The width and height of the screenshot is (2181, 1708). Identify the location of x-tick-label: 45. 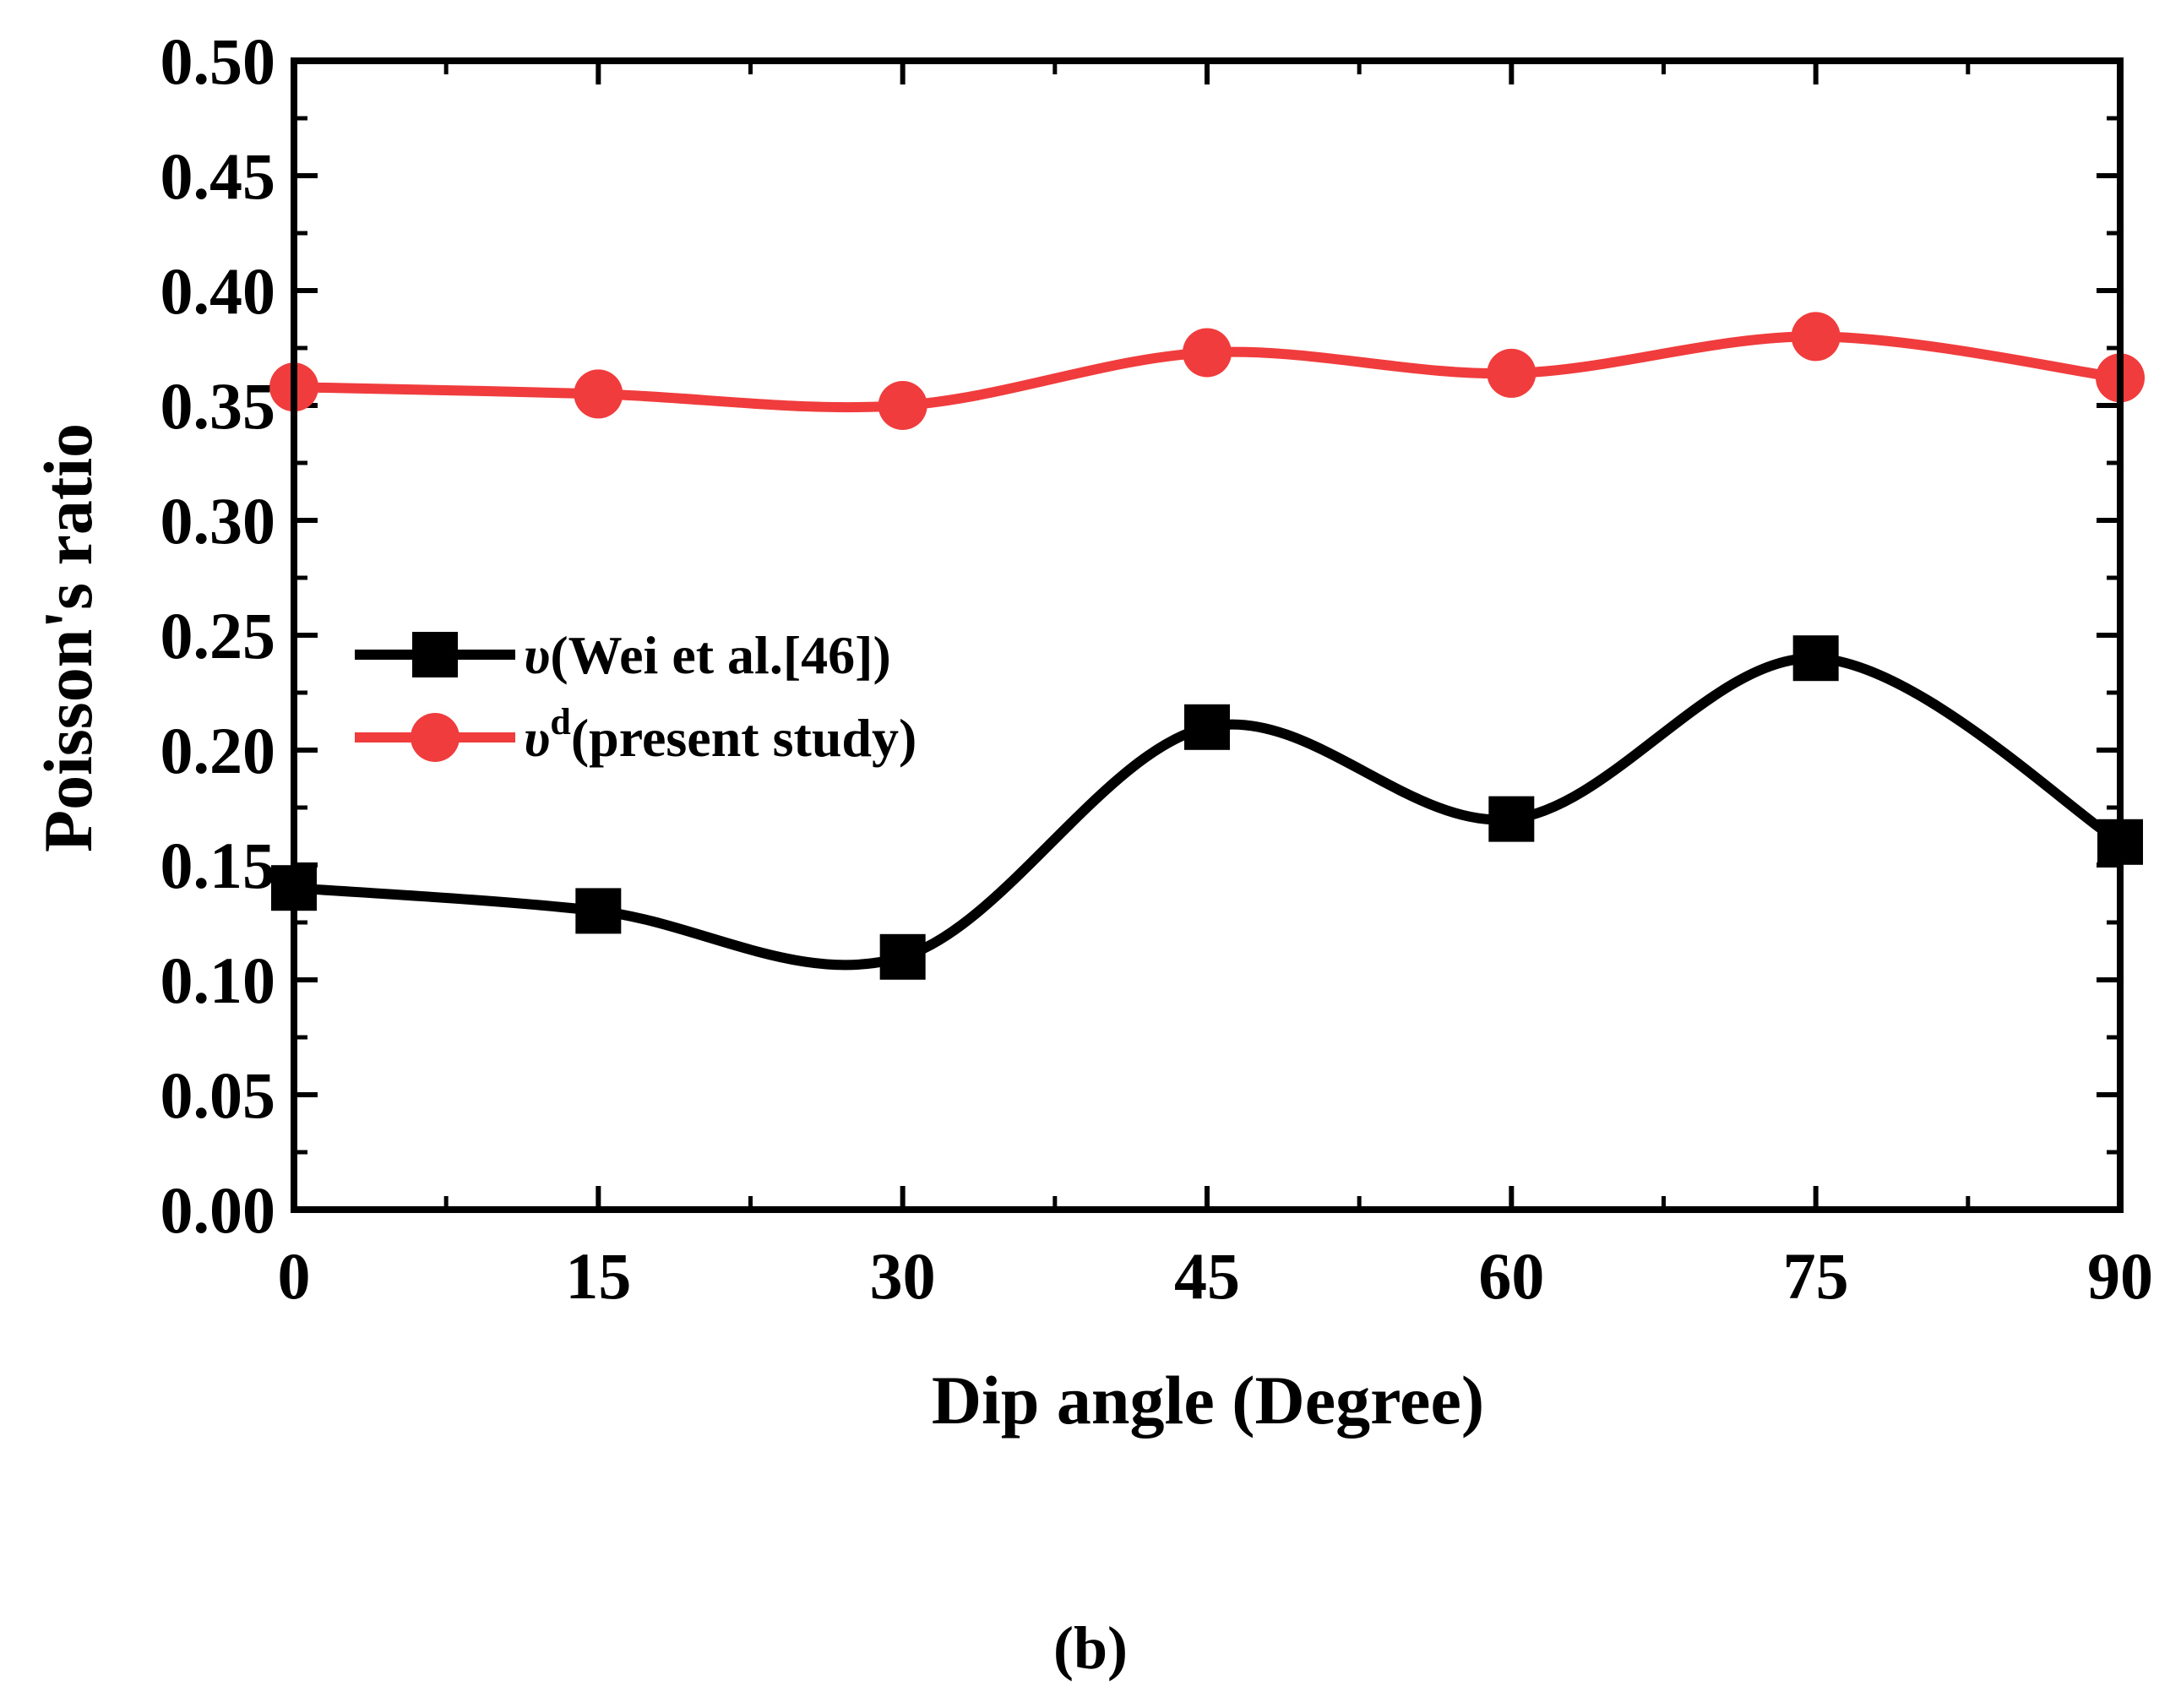
(1207, 1276).